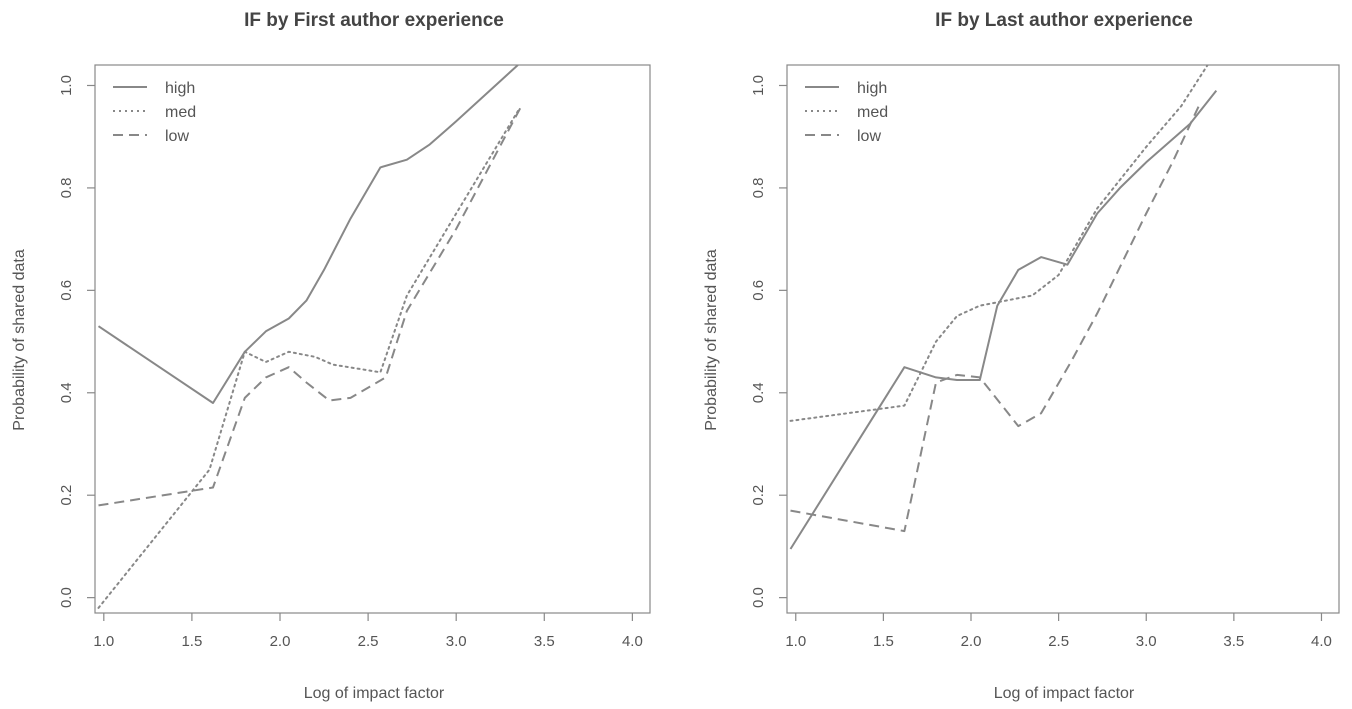  What do you see at coordinates (374, 20) in the screenshot?
I see `chart-title: IF by First author experience` at bounding box center [374, 20].